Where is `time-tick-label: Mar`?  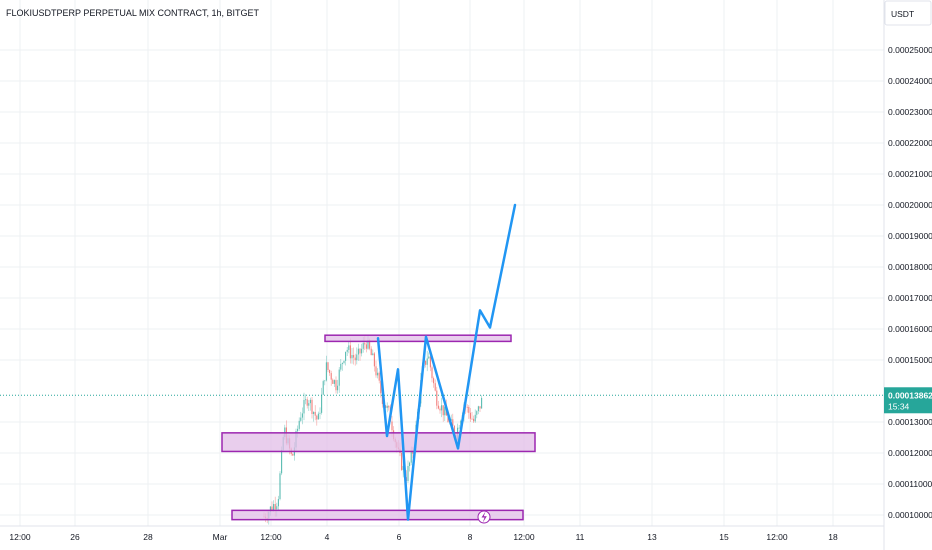 time-tick-label: Mar is located at coordinates (220, 537).